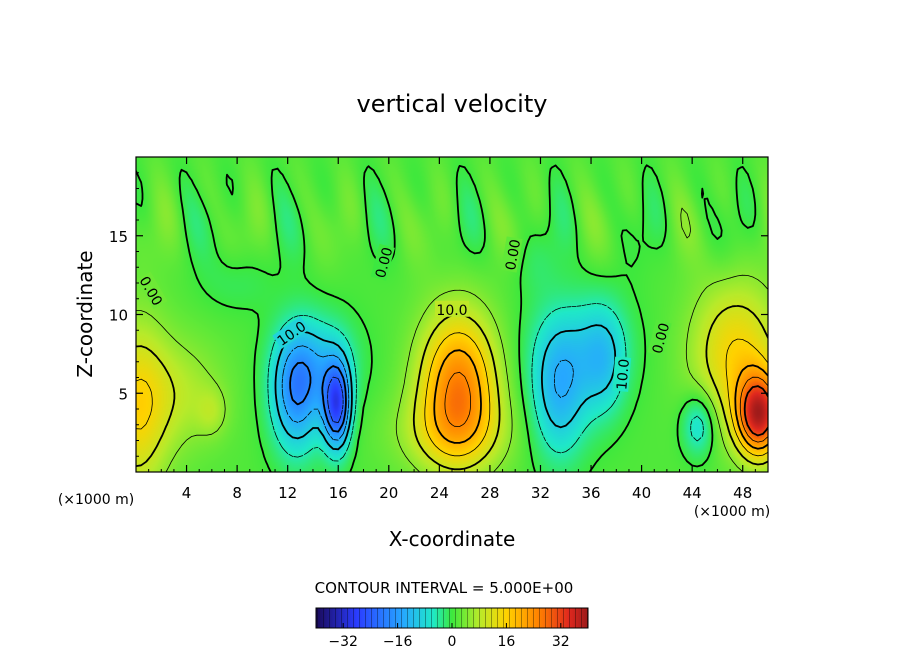 Image resolution: width=904 pixels, height=654 pixels. I want to click on x-tick-label: 12, so click(287, 493).